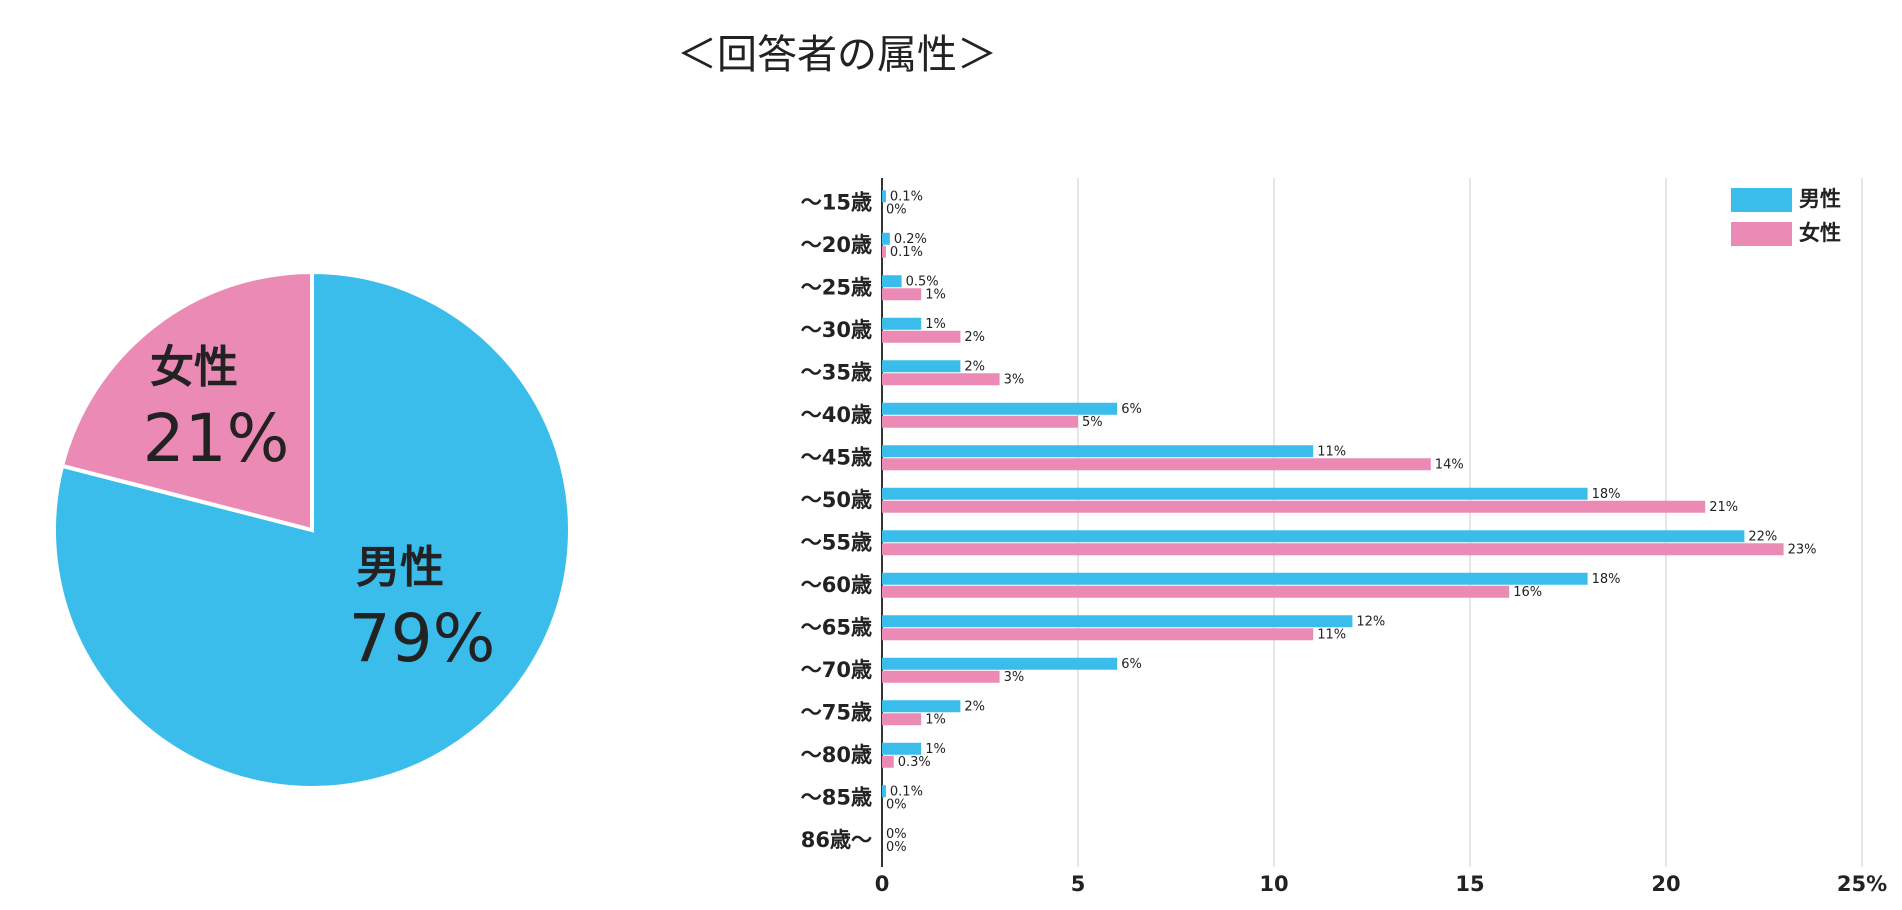 This screenshot has height=910, width=1902. I want to click on value-label: 0.5%, so click(922, 281).